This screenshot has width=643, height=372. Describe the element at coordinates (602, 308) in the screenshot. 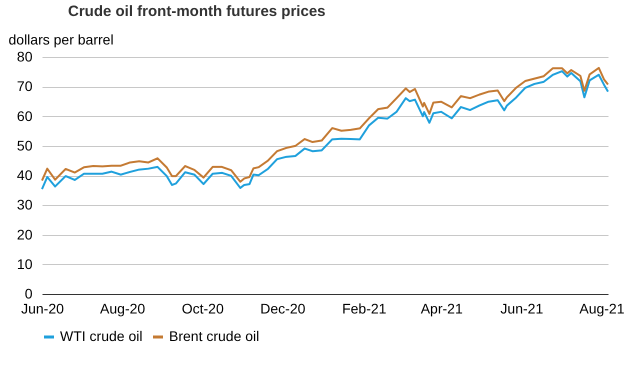

I see `x-tick-label: Aug-21` at that location.